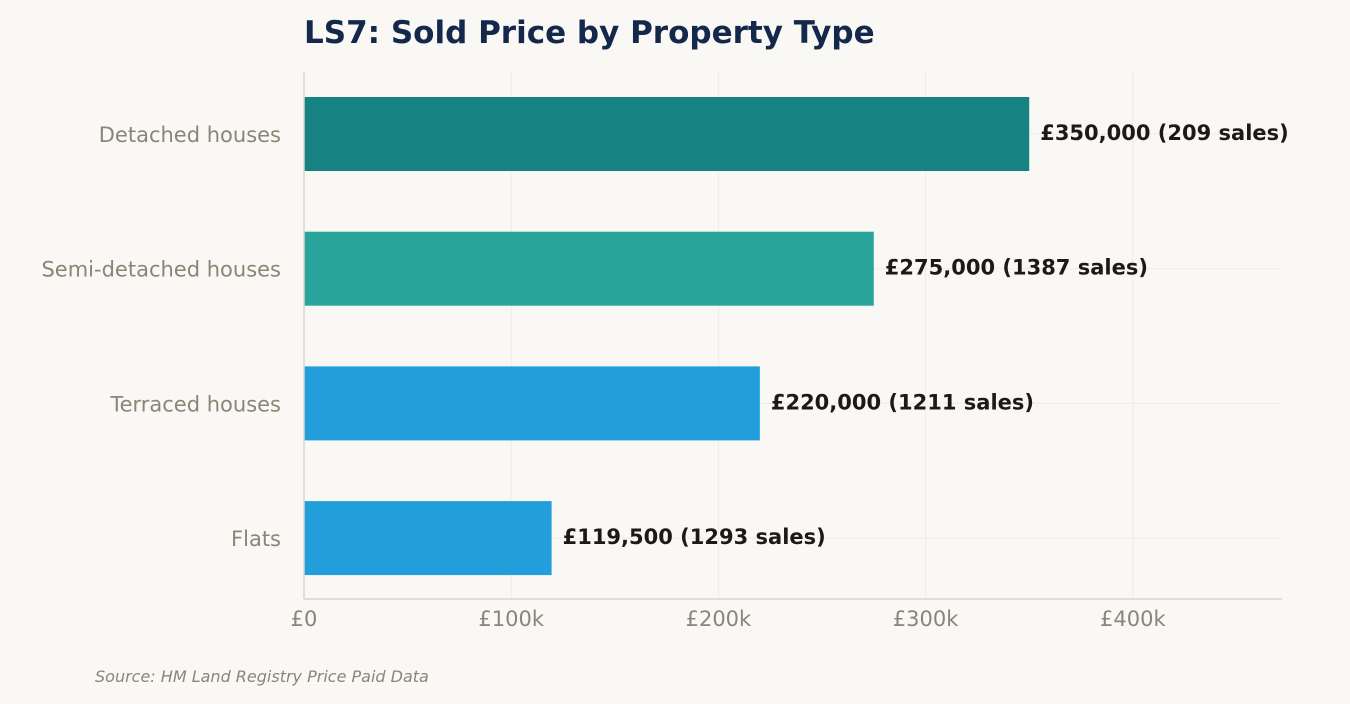  What do you see at coordinates (926, 619) in the screenshot?
I see `x-tick-label-3: £300k` at bounding box center [926, 619].